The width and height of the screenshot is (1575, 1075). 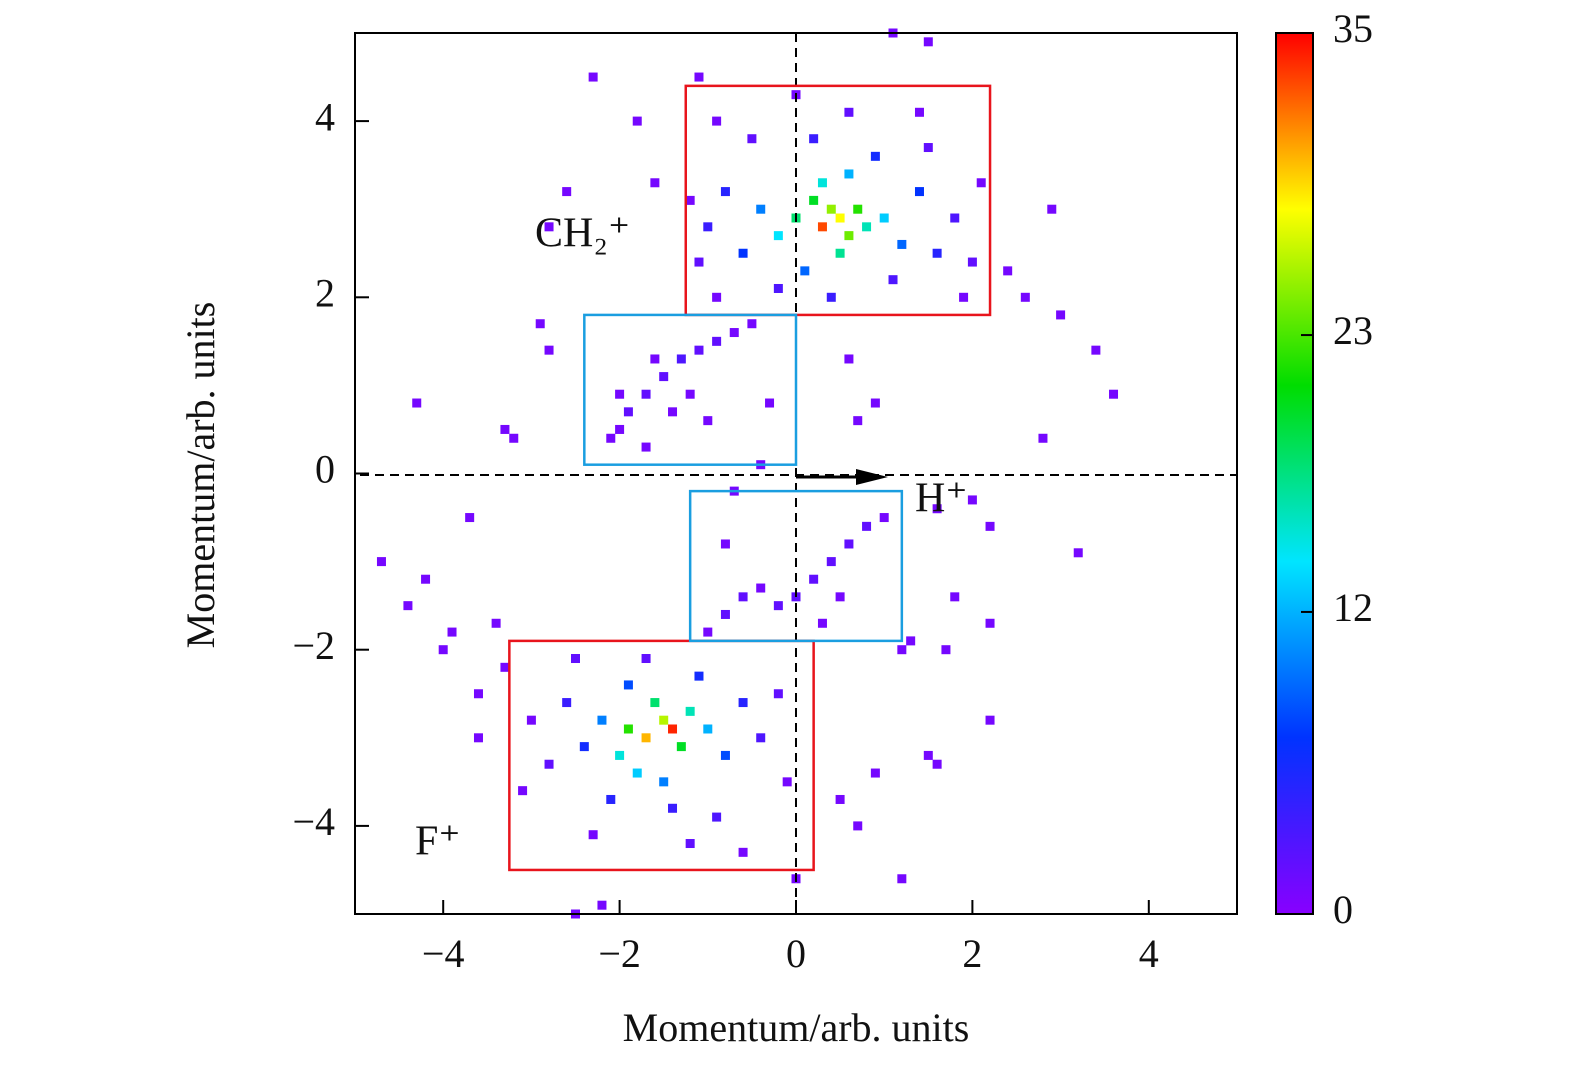 What do you see at coordinates (582, 234) in the screenshot?
I see `region-label: CH₂⁺` at bounding box center [582, 234].